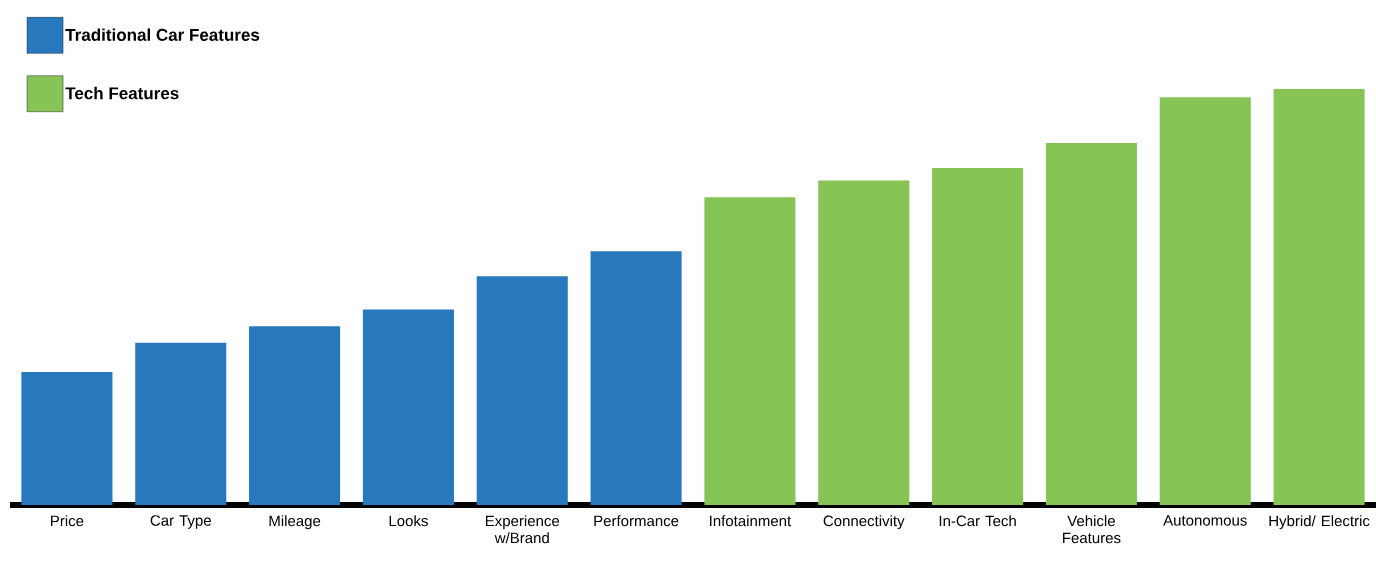 The width and height of the screenshot is (1376, 578). I want to click on x-tick-label: Price, so click(67, 521).